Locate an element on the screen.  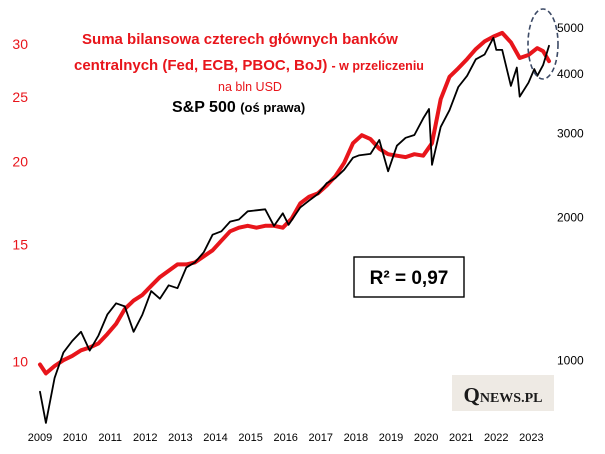
x-tick-label: 2019 is located at coordinates (391, 438).